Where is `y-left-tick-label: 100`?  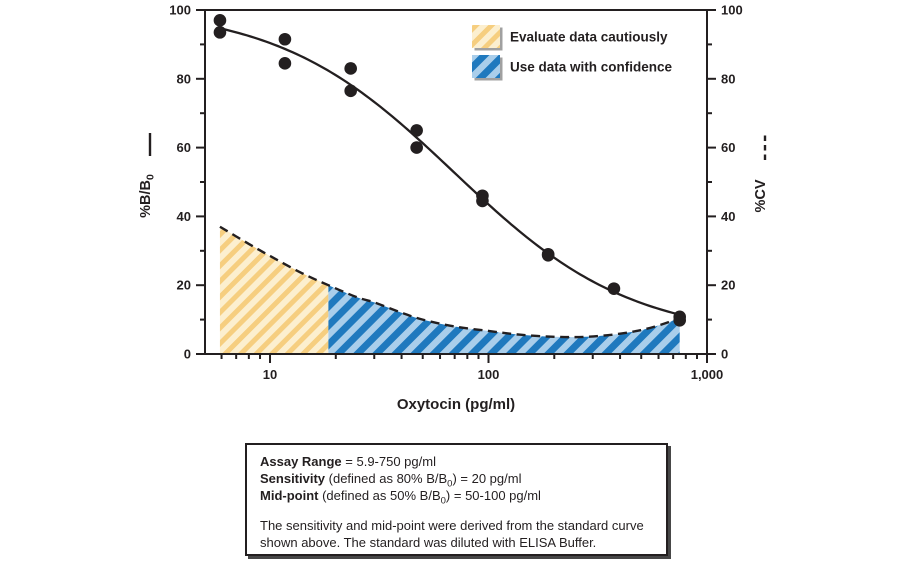 y-left-tick-label: 100 is located at coordinates (180, 10).